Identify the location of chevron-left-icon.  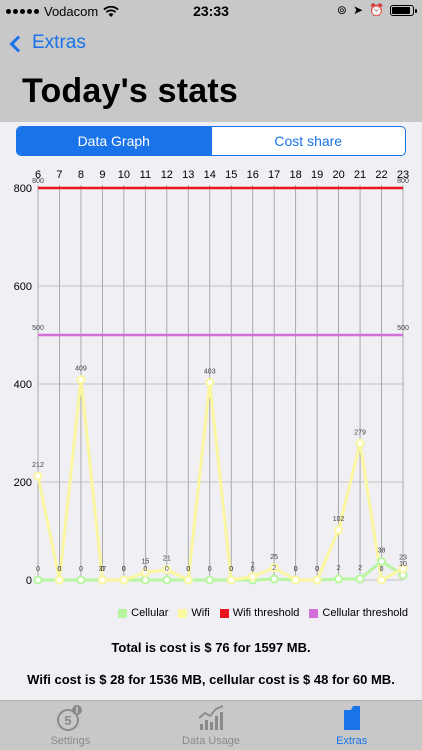
(18, 43).